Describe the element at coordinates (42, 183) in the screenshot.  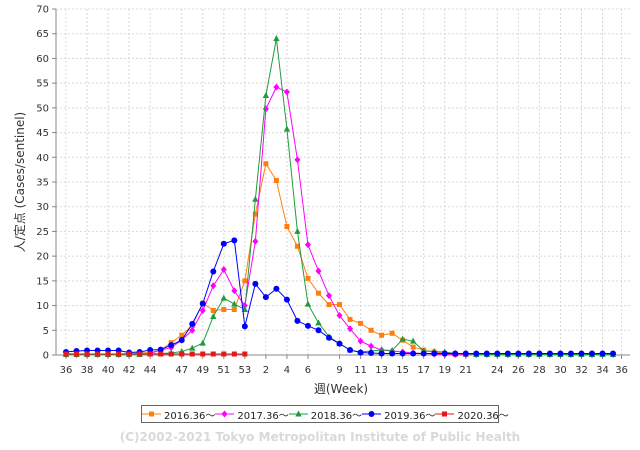
I see `y-tick-label: 35` at that location.